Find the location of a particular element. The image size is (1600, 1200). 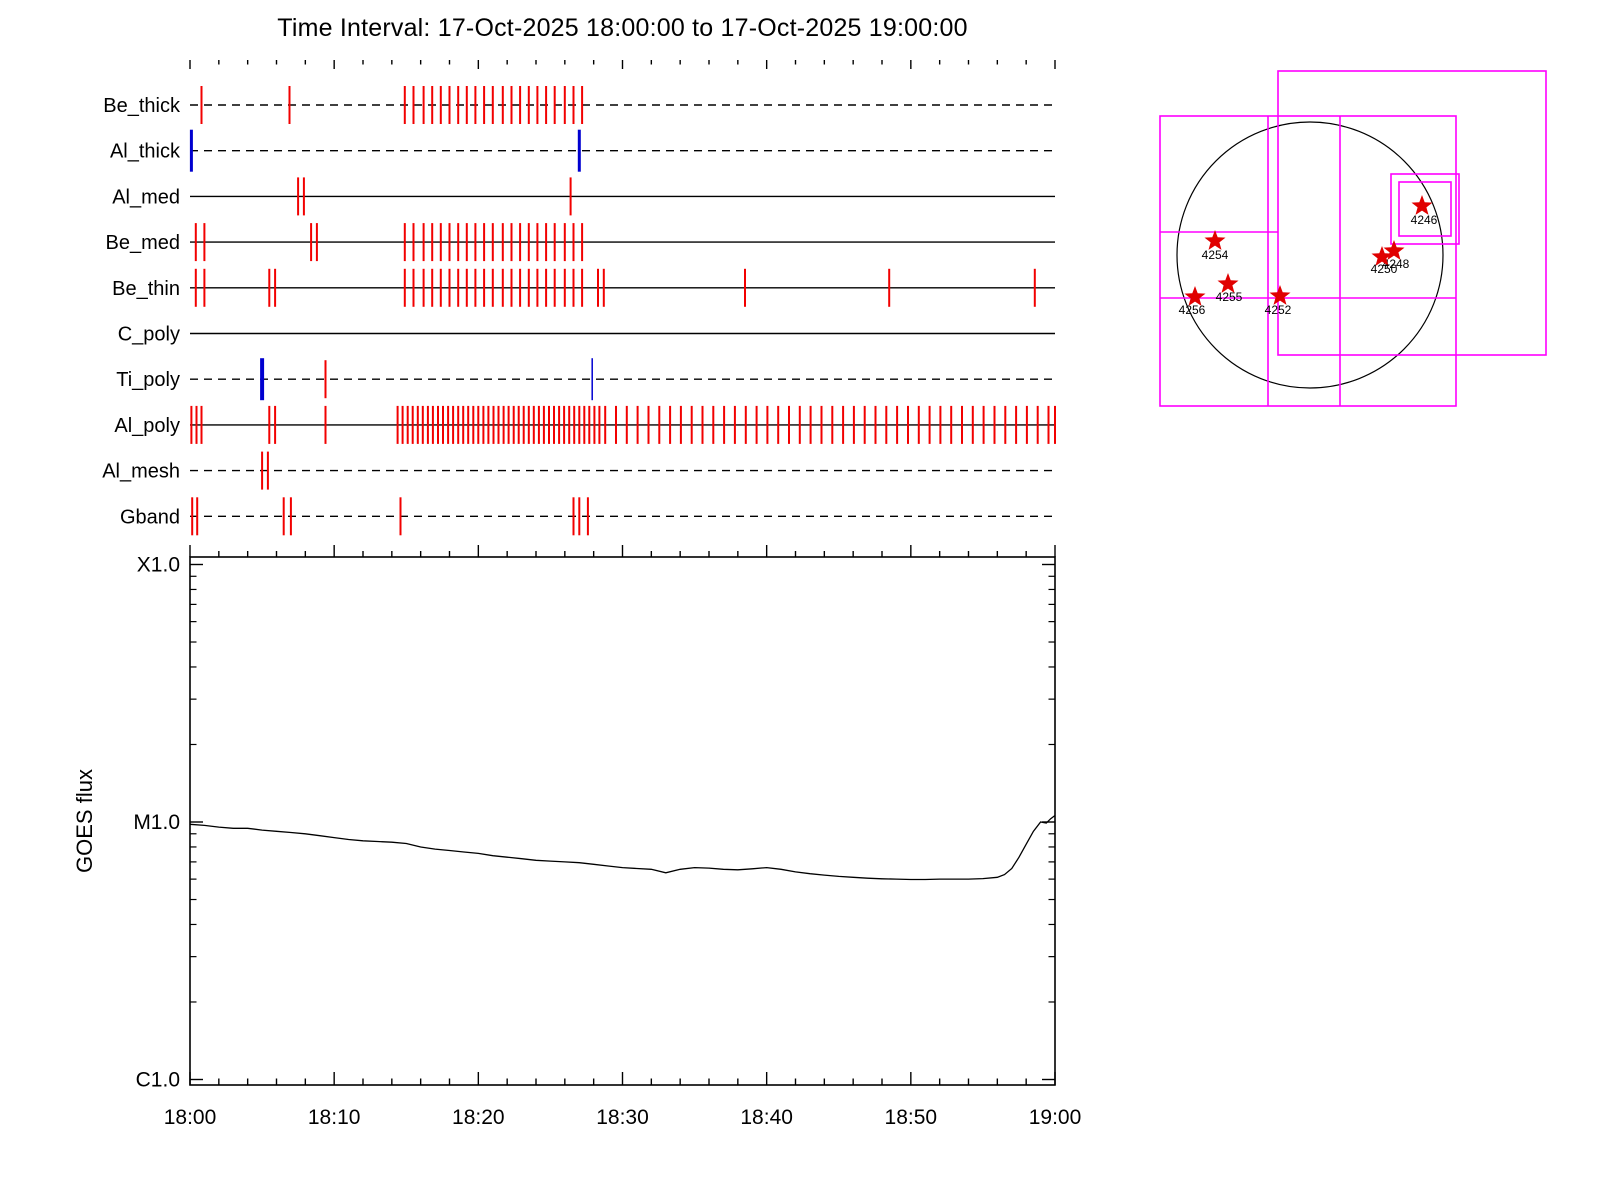

x-tick-label: 18:10 is located at coordinates (334, 1117).